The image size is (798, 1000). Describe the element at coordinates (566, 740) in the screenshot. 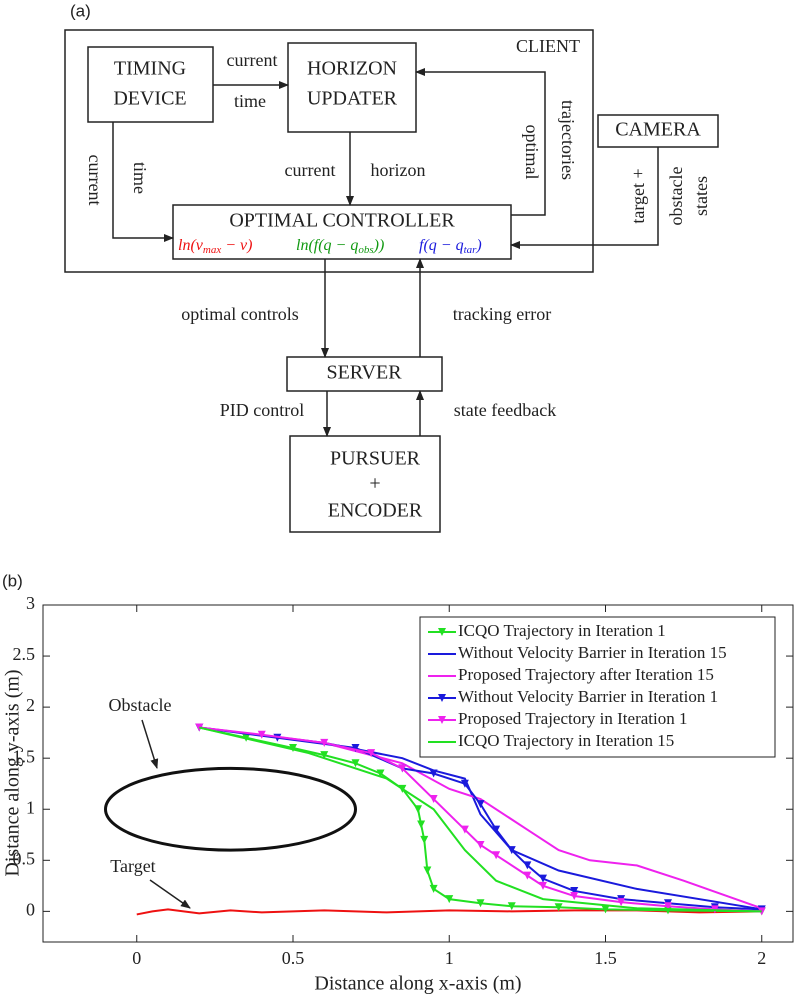

I see `legend-label: ICQO Trajectory in Iteration 15` at that location.